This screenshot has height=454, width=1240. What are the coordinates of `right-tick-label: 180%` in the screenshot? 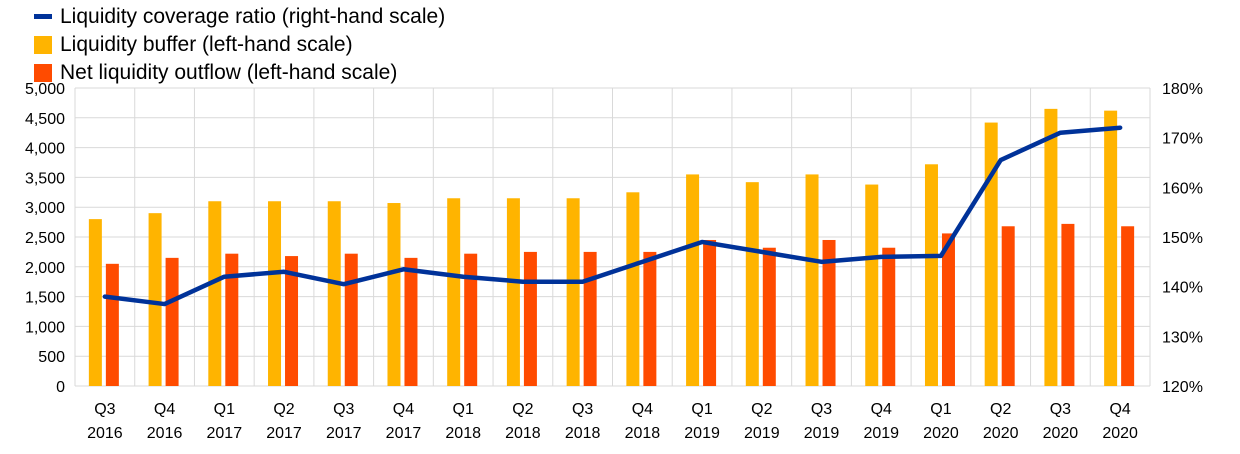 It's located at (1182, 89).